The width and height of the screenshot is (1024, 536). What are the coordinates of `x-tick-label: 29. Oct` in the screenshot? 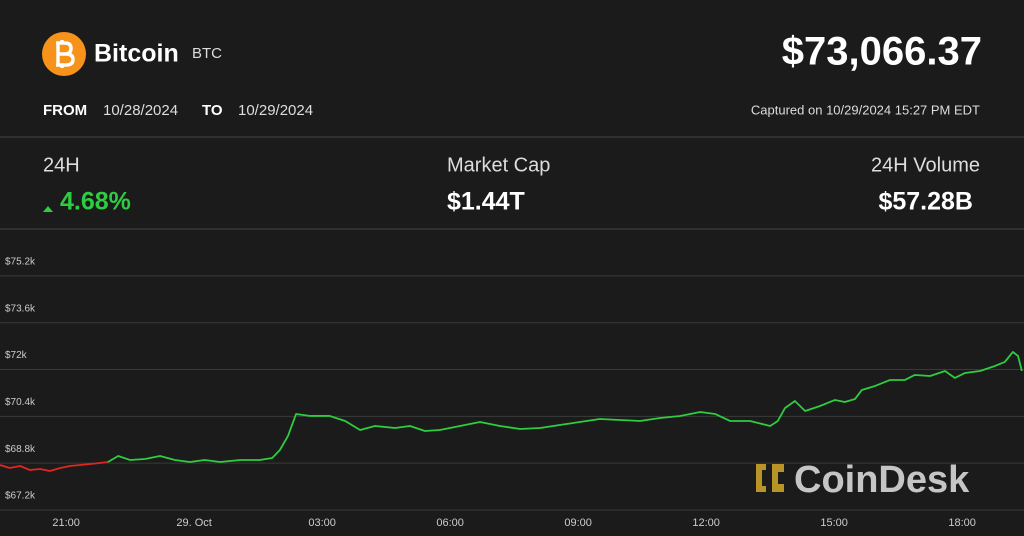 It's located at (193, 523).